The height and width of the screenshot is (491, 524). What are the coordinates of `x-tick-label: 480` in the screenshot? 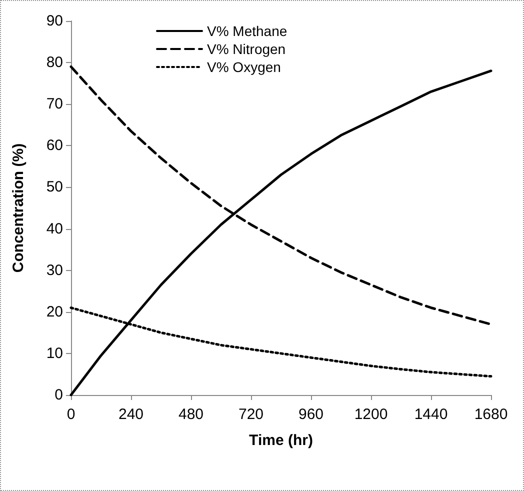 It's located at (191, 414).